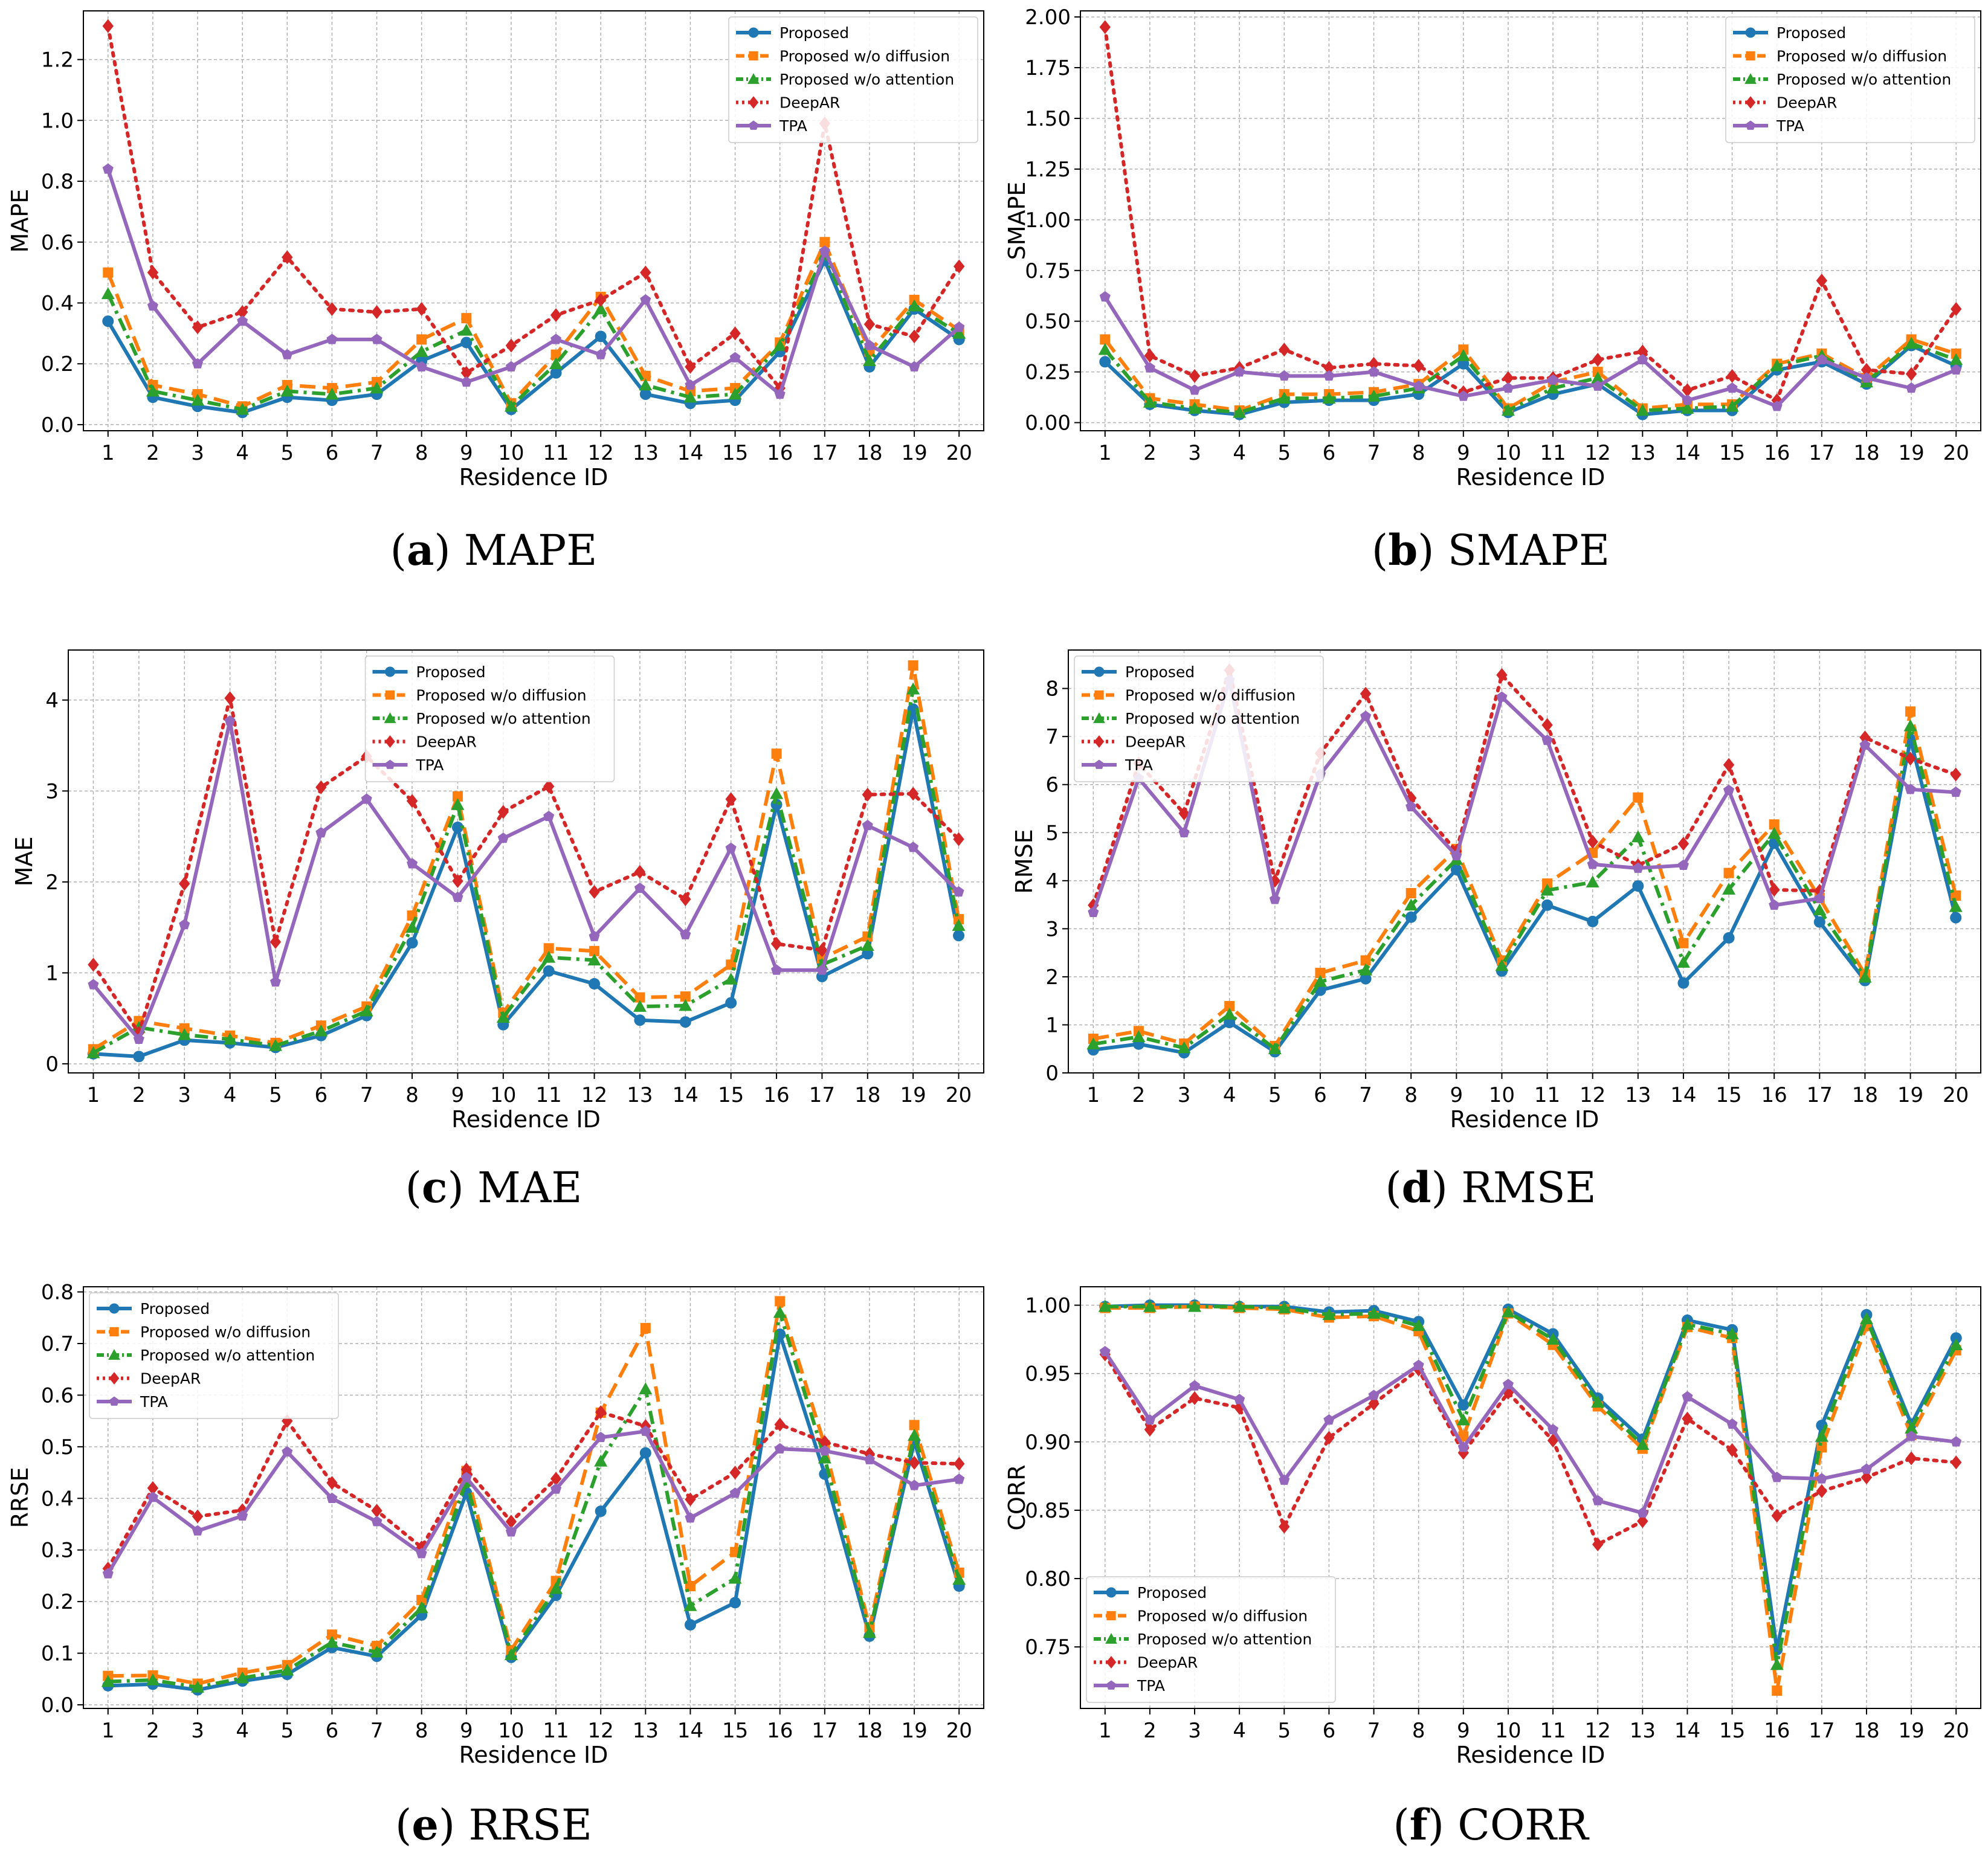 Image resolution: width=1988 pixels, height=1851 pixels. I want to click on x-tick-label: 13, so click(1643, 453).